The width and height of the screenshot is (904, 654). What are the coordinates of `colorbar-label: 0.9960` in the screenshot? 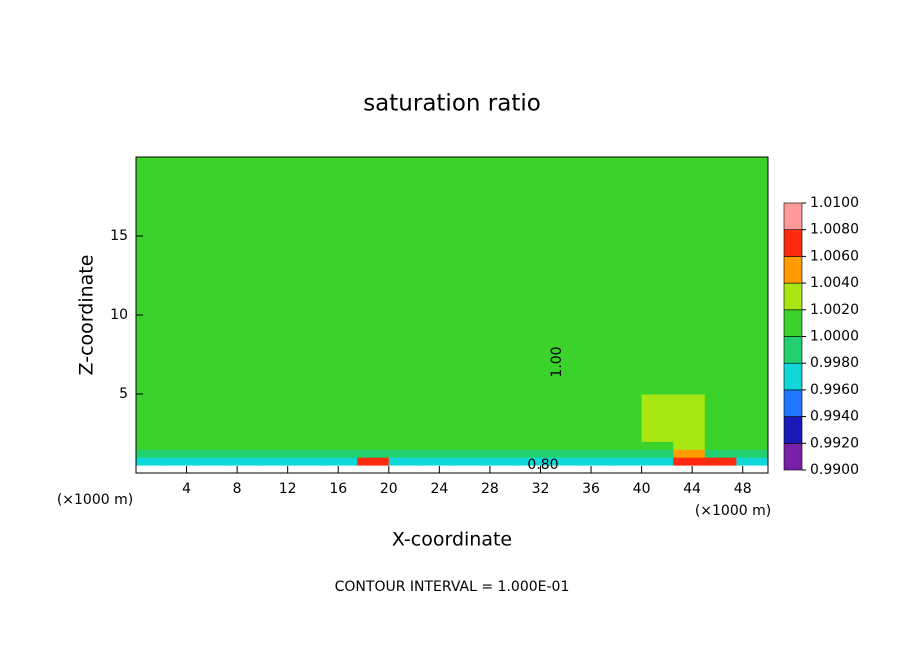 It's located at (834, 390).